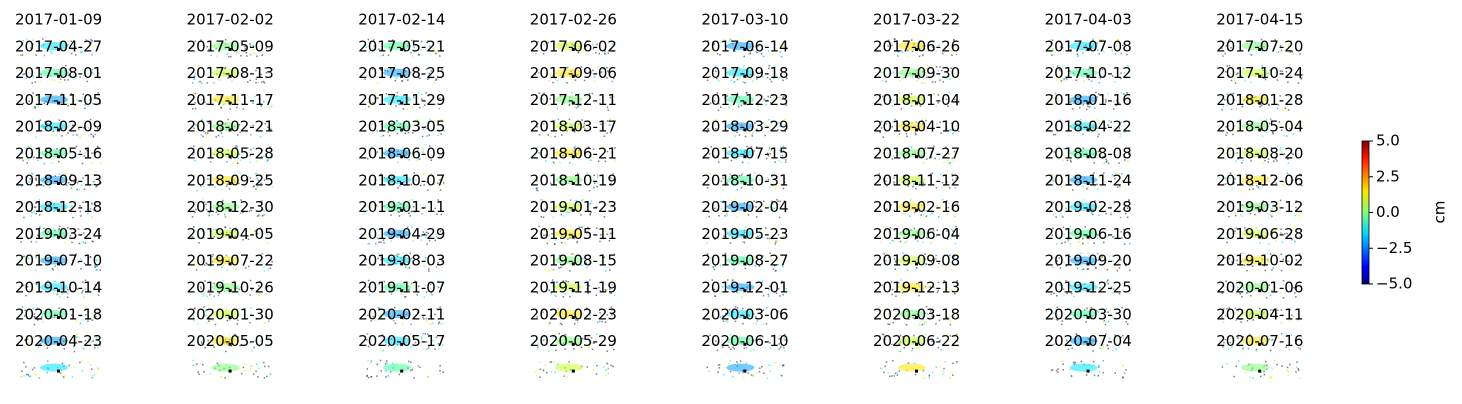 The height and width of the screenshot is (404, 1462). What do you see at coordinates (401, 180) in the screenshot?
I see `panel-title: 2018-10-07` at bounding box center [401, 180].